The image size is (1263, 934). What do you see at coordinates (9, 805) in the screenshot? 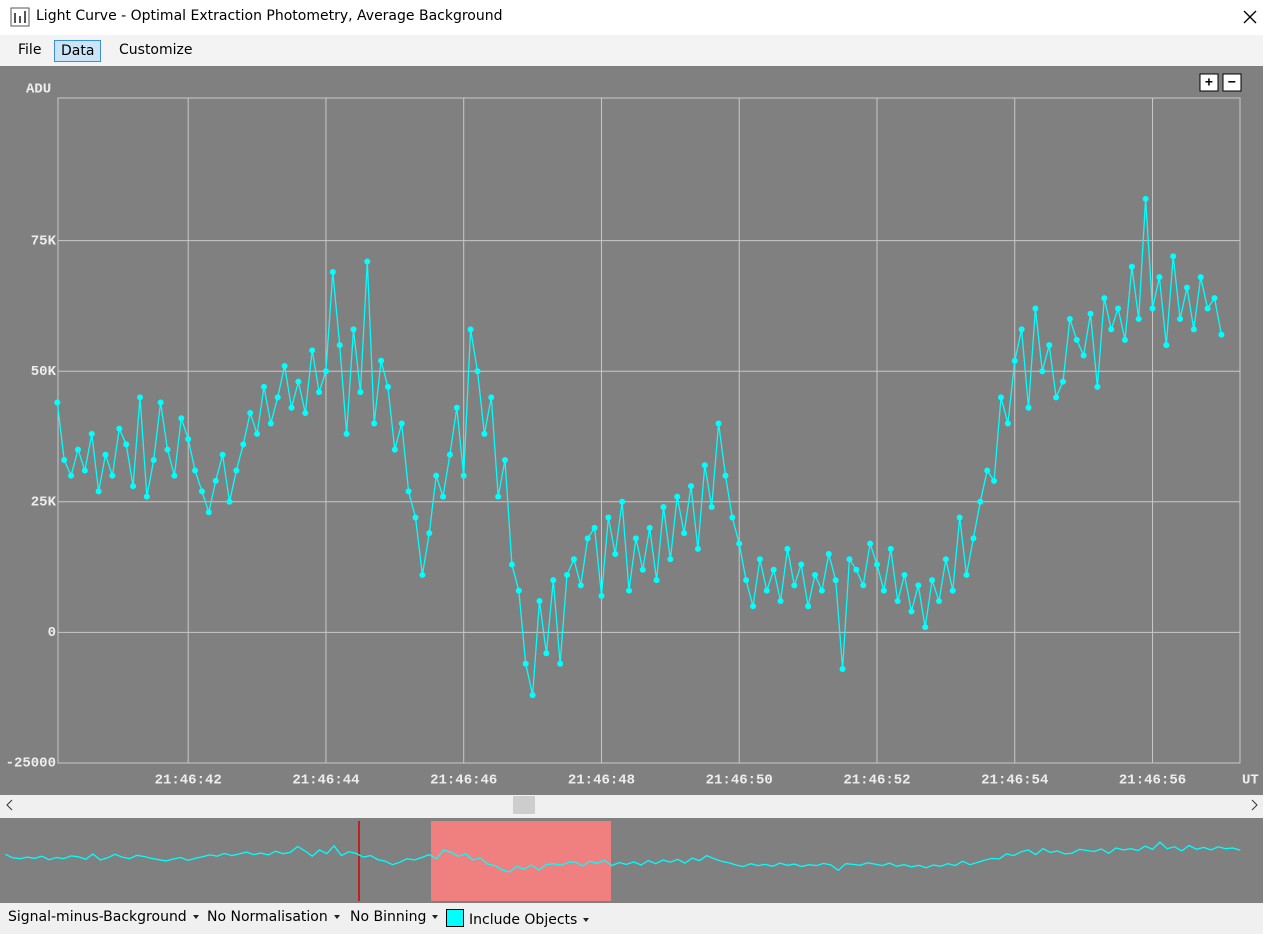
I see `scroll-left` at bounding box center [9, 805].